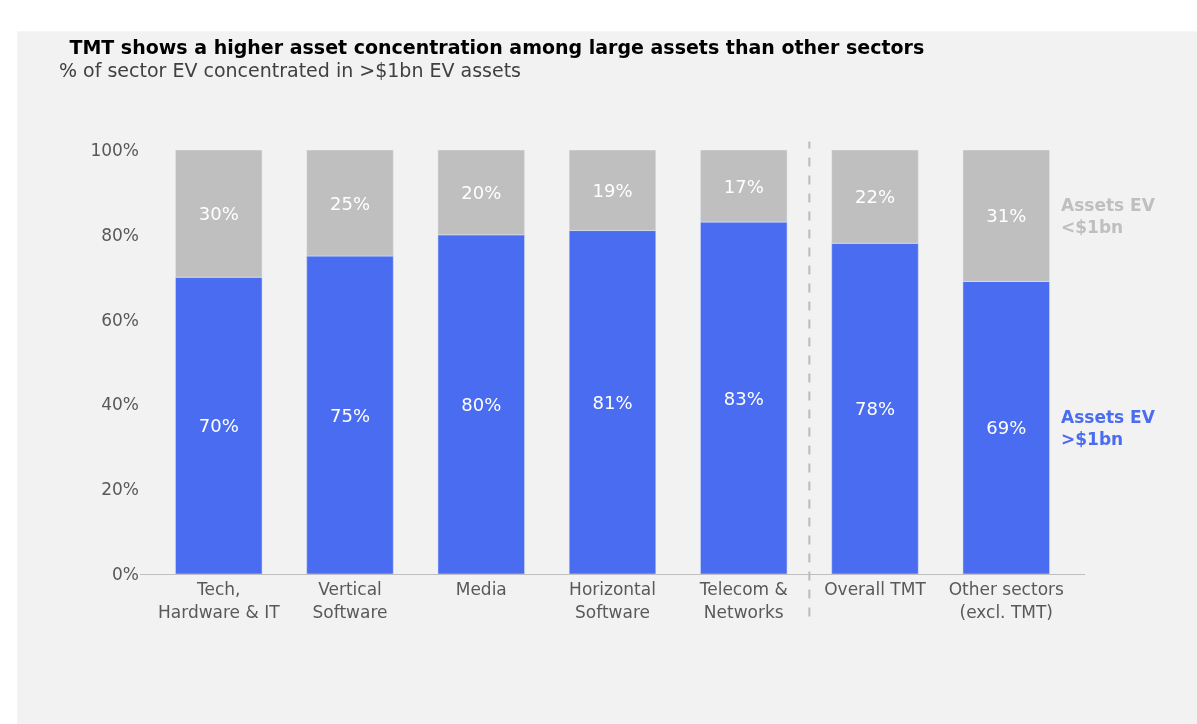 Image resolution: width=1197 pixels, height=724 pixels. What do you see at coordinates (290, 70) in the screenshot?
I see `chart-subtitle: % of sector EV concentrated in >$1bn EV assets` at bounding box center [290, 70].